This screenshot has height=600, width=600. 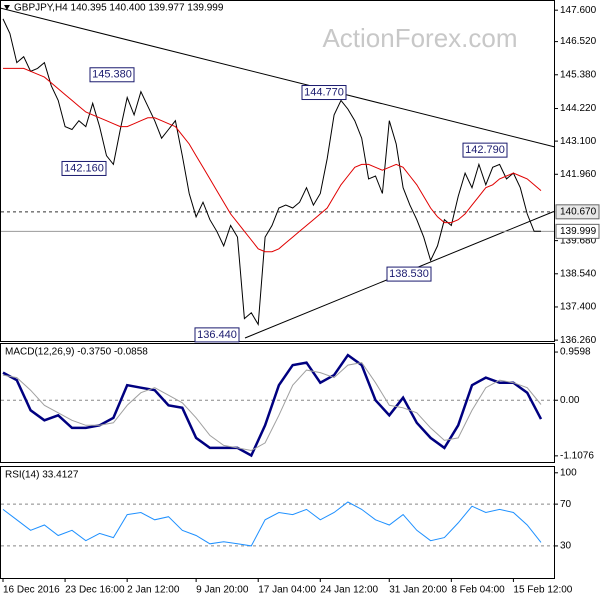 I want to click on annotation-label: 145.380, so click(x=112, y=75).